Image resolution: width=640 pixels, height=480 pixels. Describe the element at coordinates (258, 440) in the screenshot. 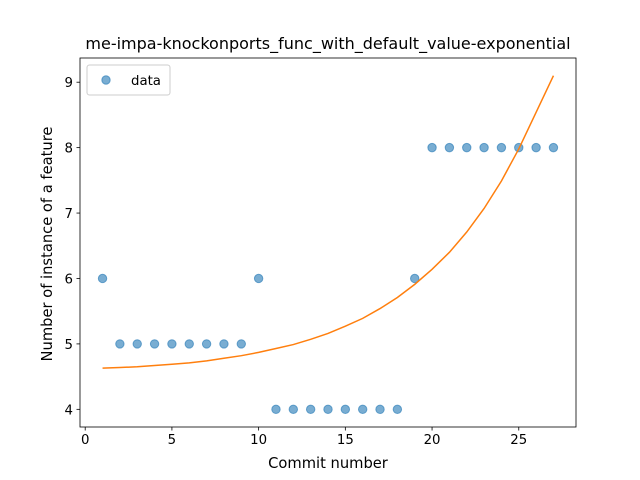

I see `x-tick-label: 10` at that location.